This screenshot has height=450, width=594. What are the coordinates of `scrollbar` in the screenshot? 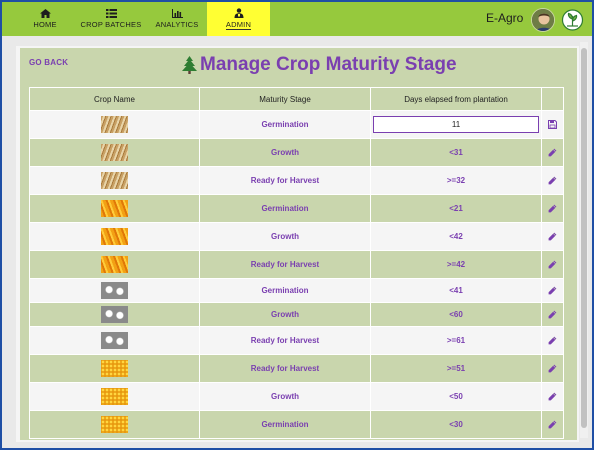 It's located at (584, 240).